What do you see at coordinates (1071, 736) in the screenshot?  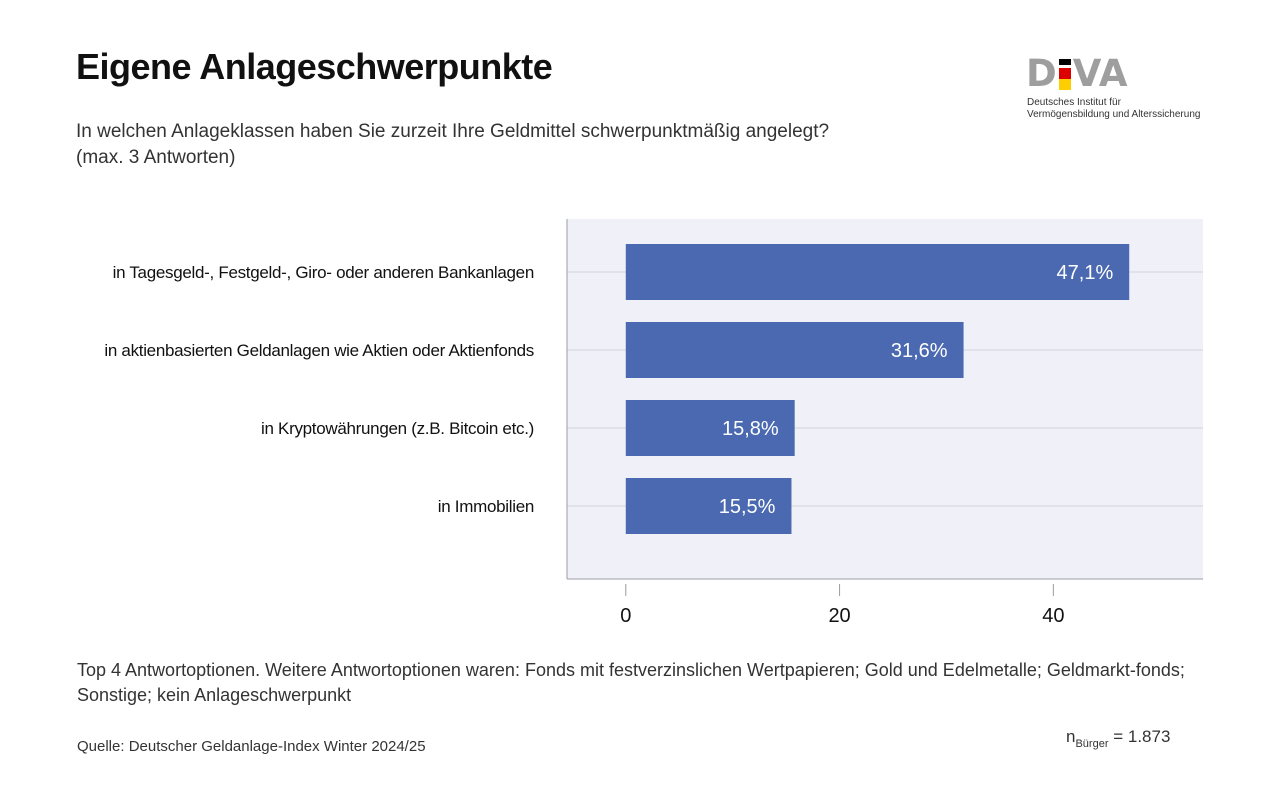 I see `sample-n: n` at bounding box center [1071, 736].